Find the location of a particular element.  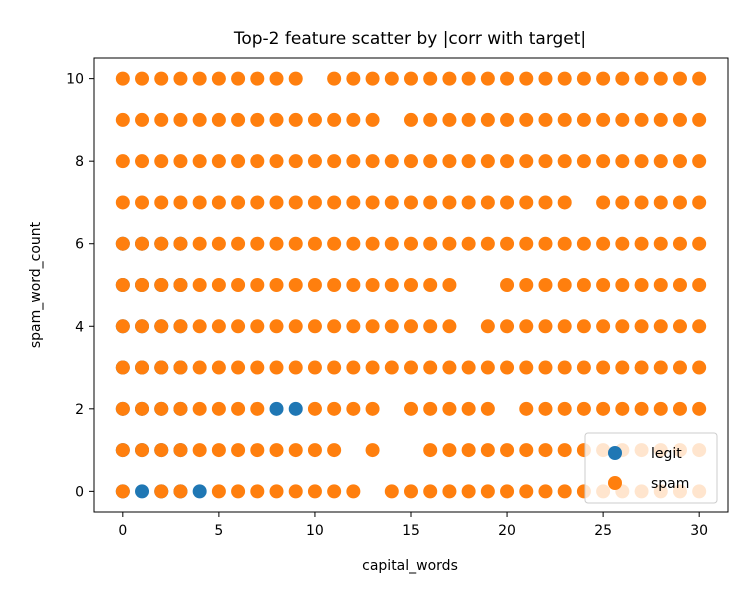

x-tick-label: 5 is located at coordinates (218, 531).